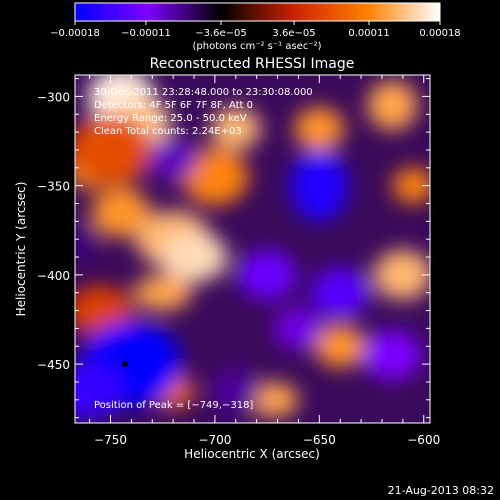  Describe the element at coordinates (173, 405) in the screenshot. I see `annotation-peak-position: Position of Peak = [−749,−318]` at that location.